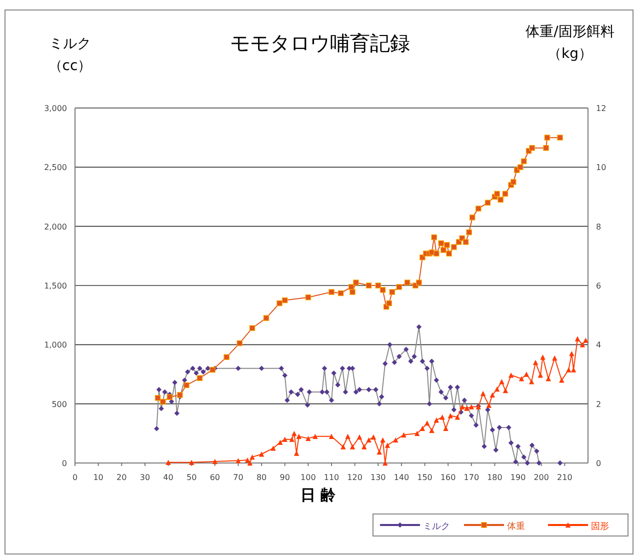  Describe the element at coordinates (564, 477) in the screenshot. I see `x-tick-label: 210` at that location.